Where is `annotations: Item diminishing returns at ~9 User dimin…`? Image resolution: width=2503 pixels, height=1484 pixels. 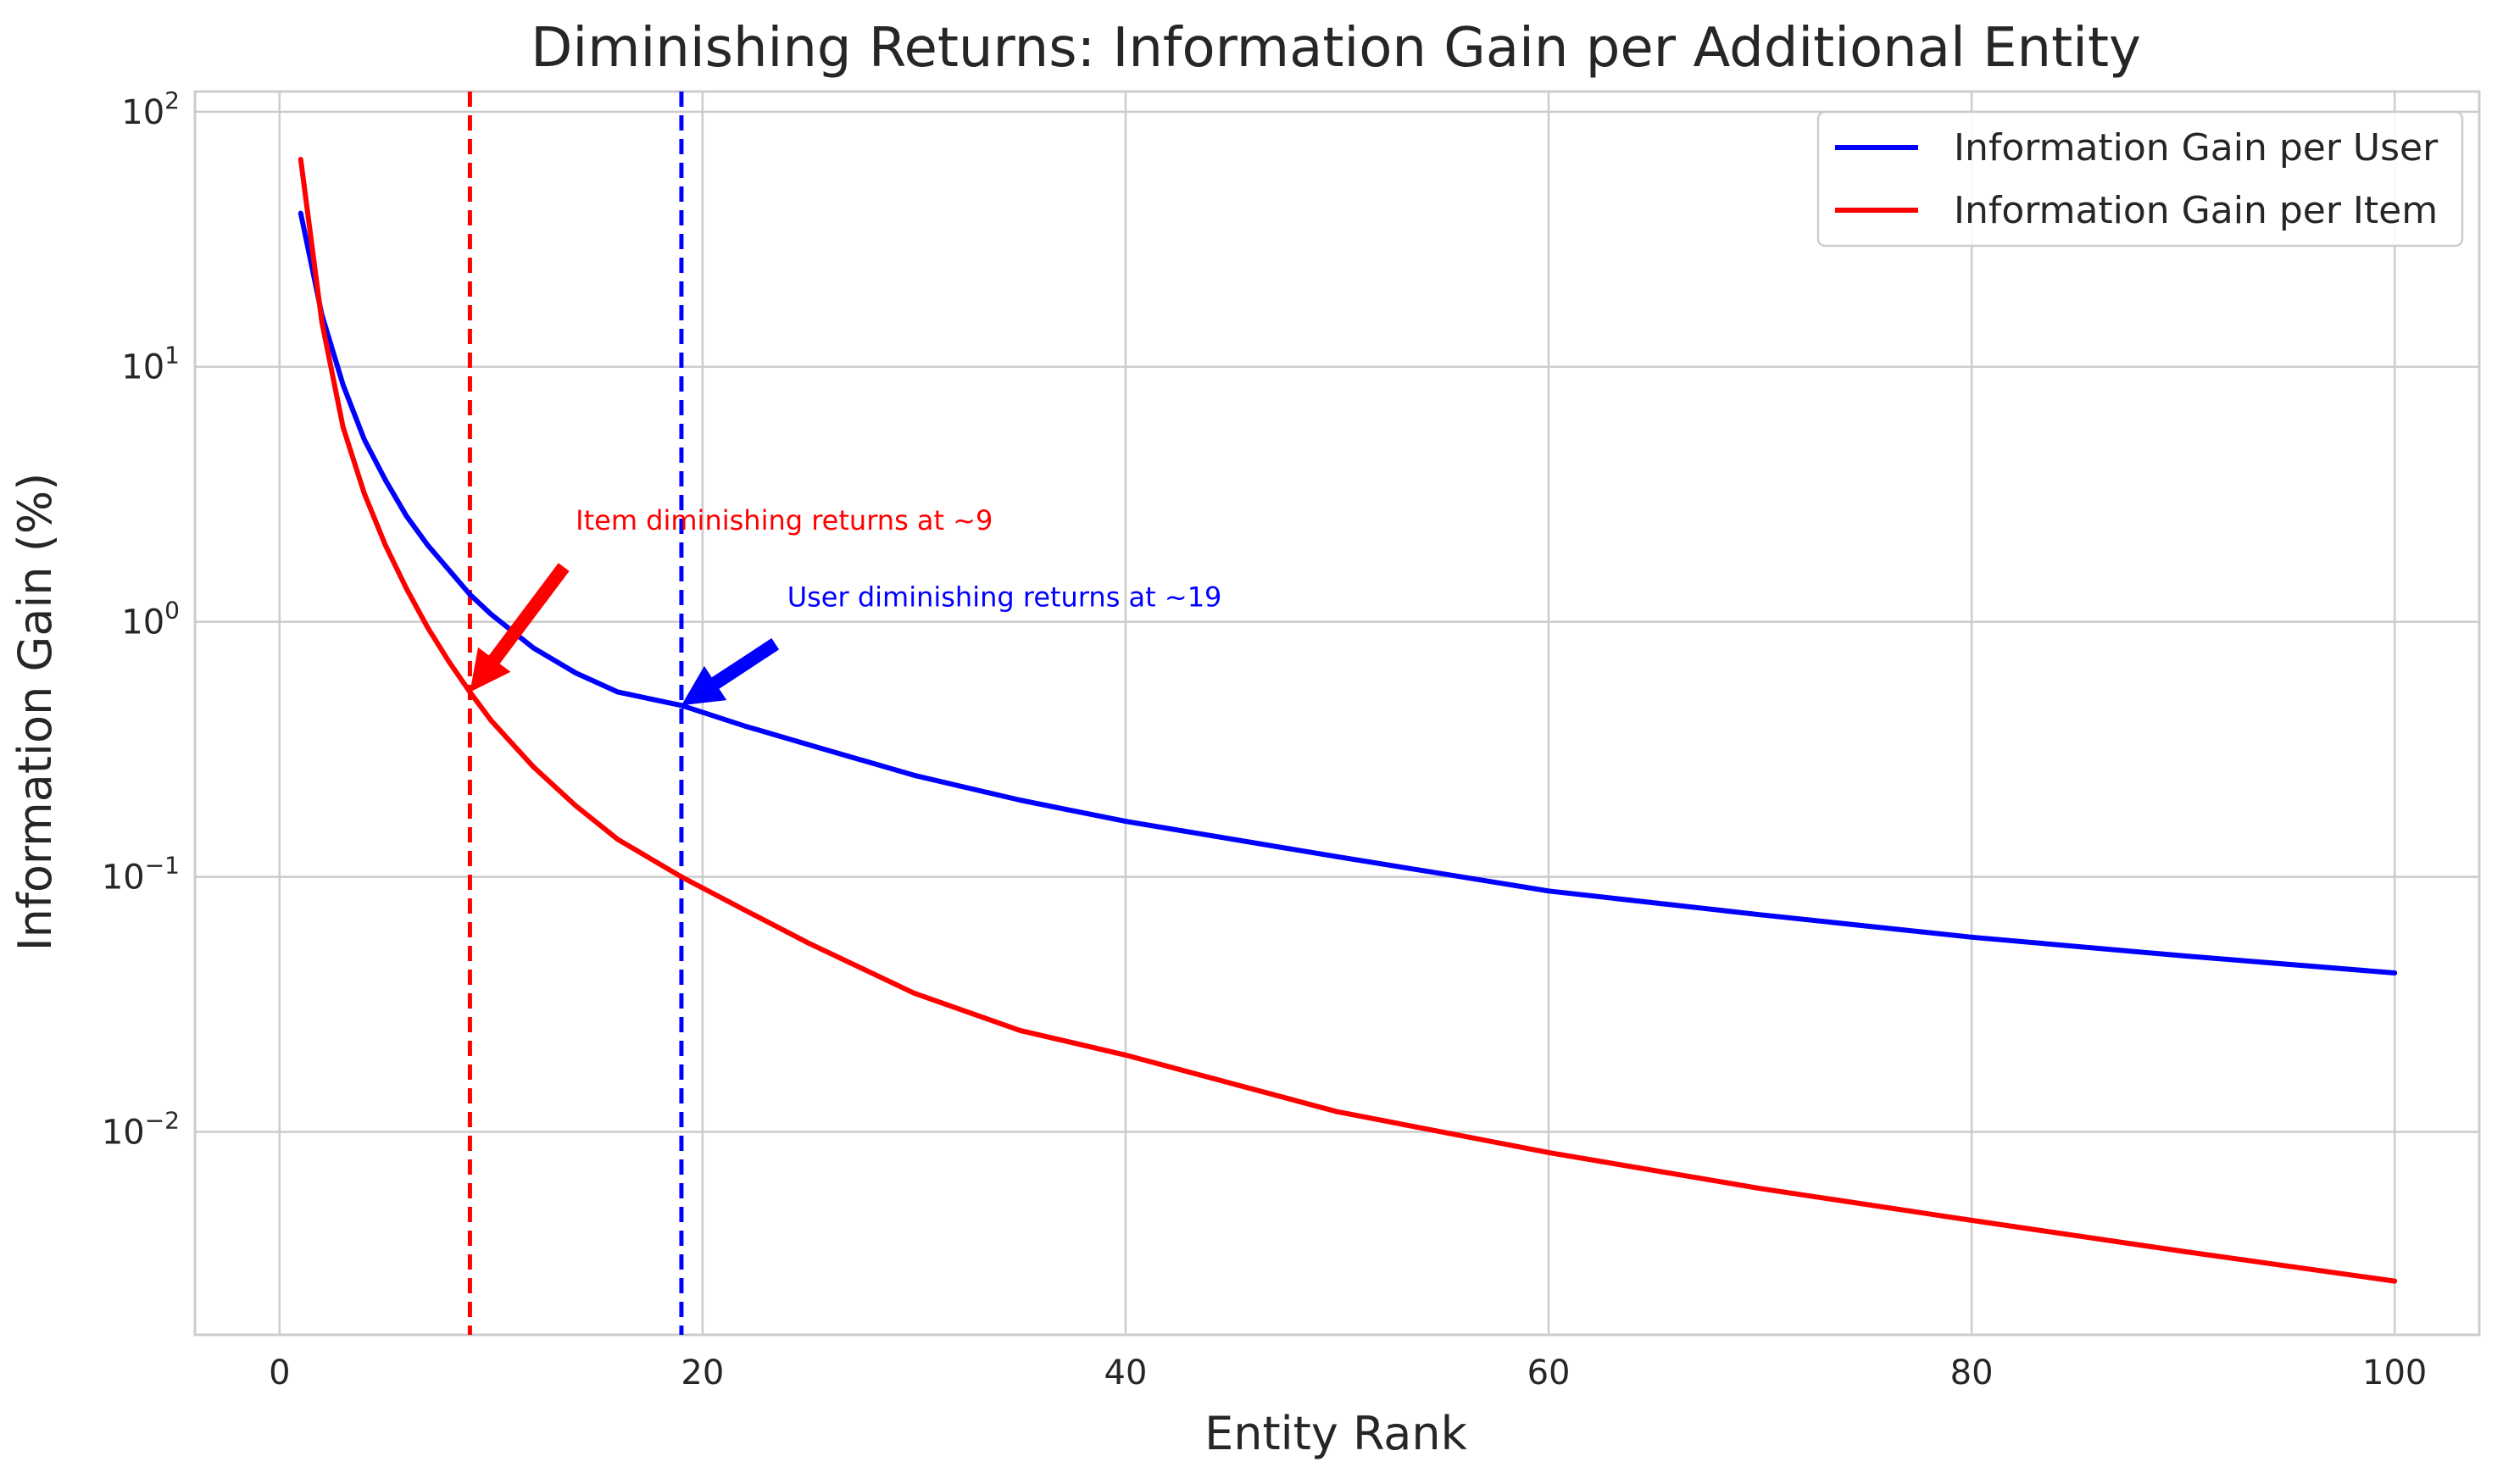
annotations: Item diminishing returns at ~9 User dimin… is located at coordinates (846, 605).